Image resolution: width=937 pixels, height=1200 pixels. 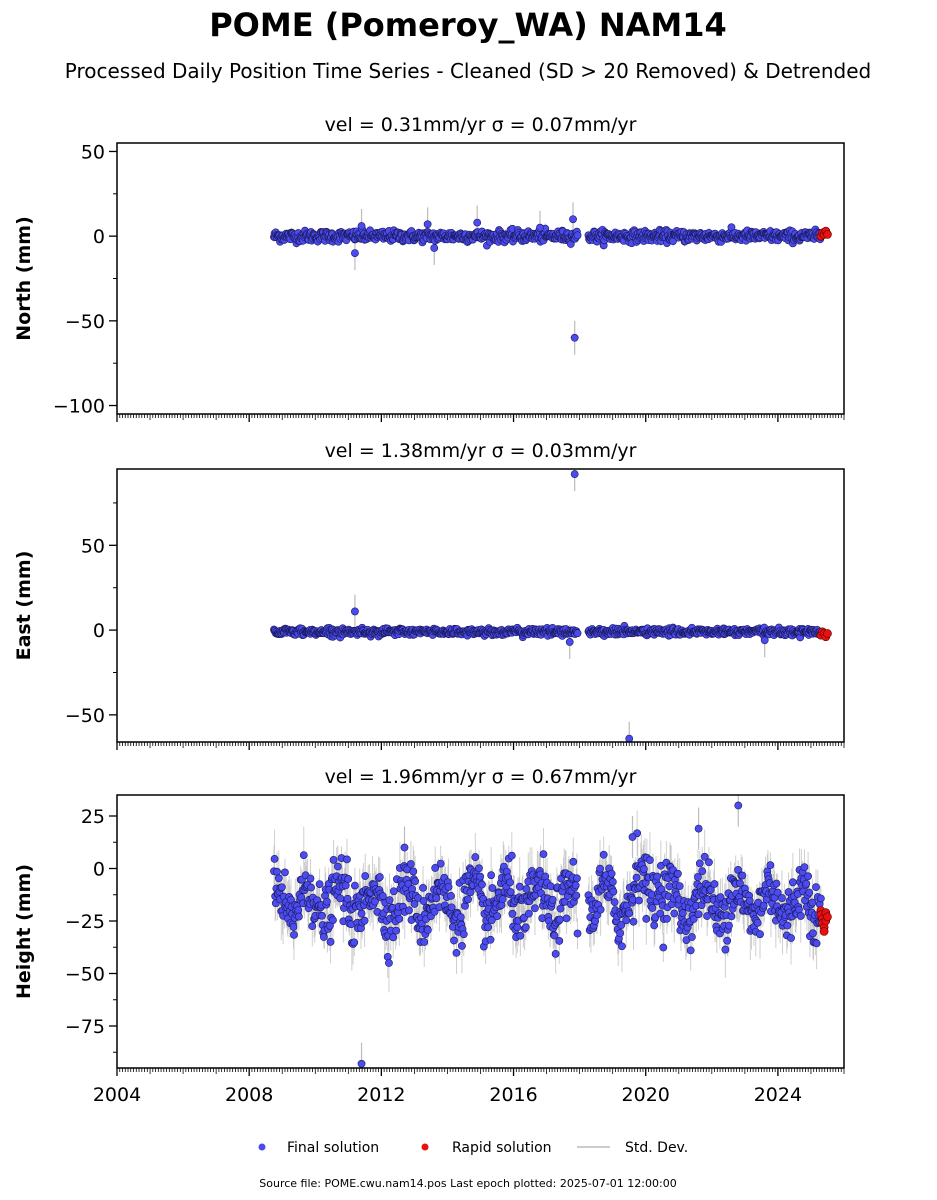 I want to click on panel-title: vel = 0.31mm/yr σ = 0.07mm/yr, so click(x=481, y=125).